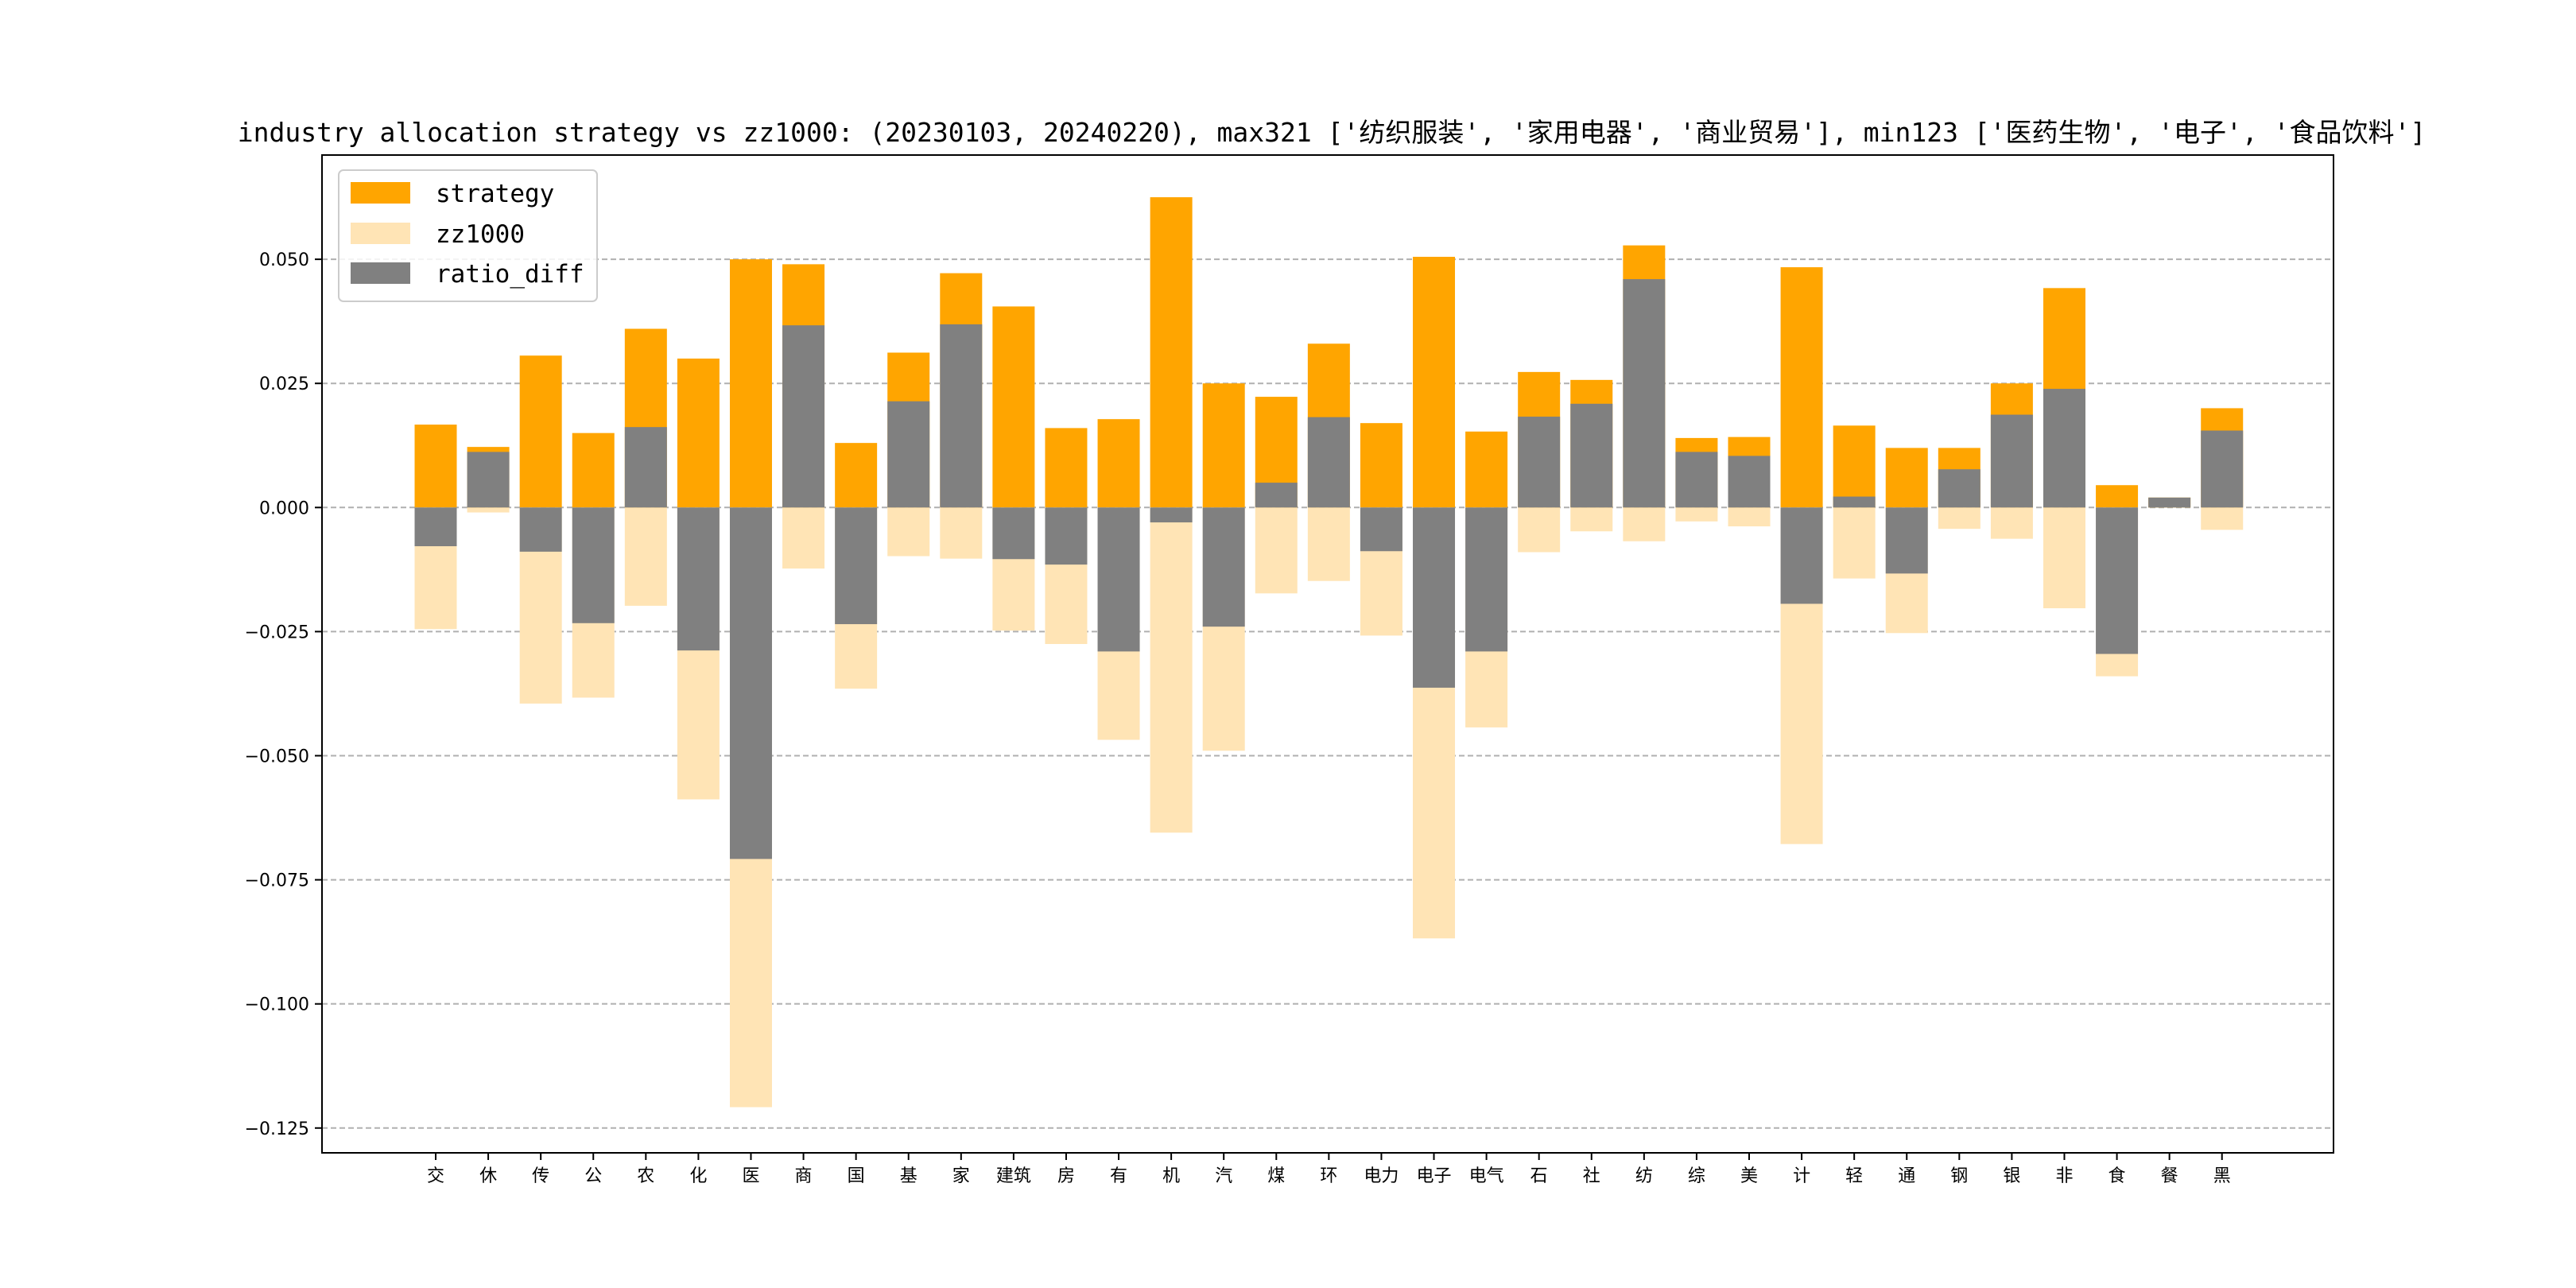 The height and width of the screenshot is (1288, 2576). Describe the element at coordinates (1696, 1176) in the screenshot. I see `x-tick-label: 综` at that location.